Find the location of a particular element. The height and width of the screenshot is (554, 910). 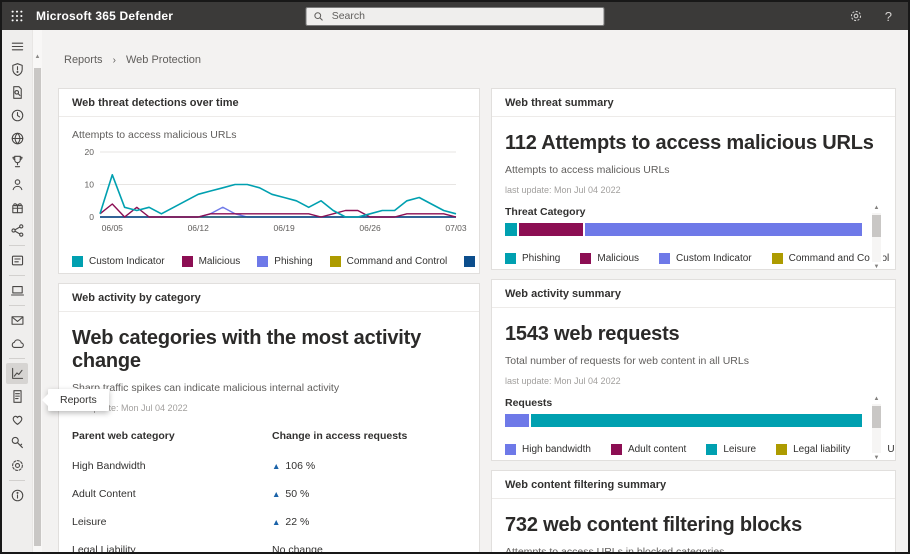

audit-icon is located at coordinates (17, 396).